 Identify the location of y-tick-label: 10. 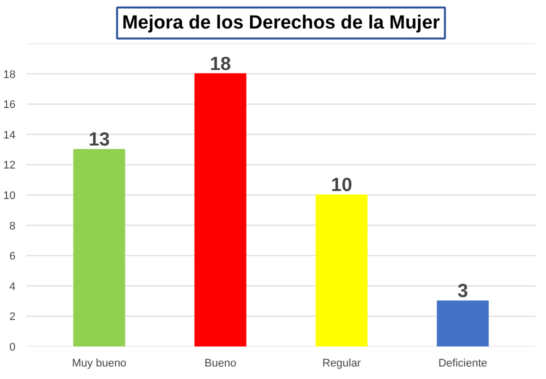
(9, 196).